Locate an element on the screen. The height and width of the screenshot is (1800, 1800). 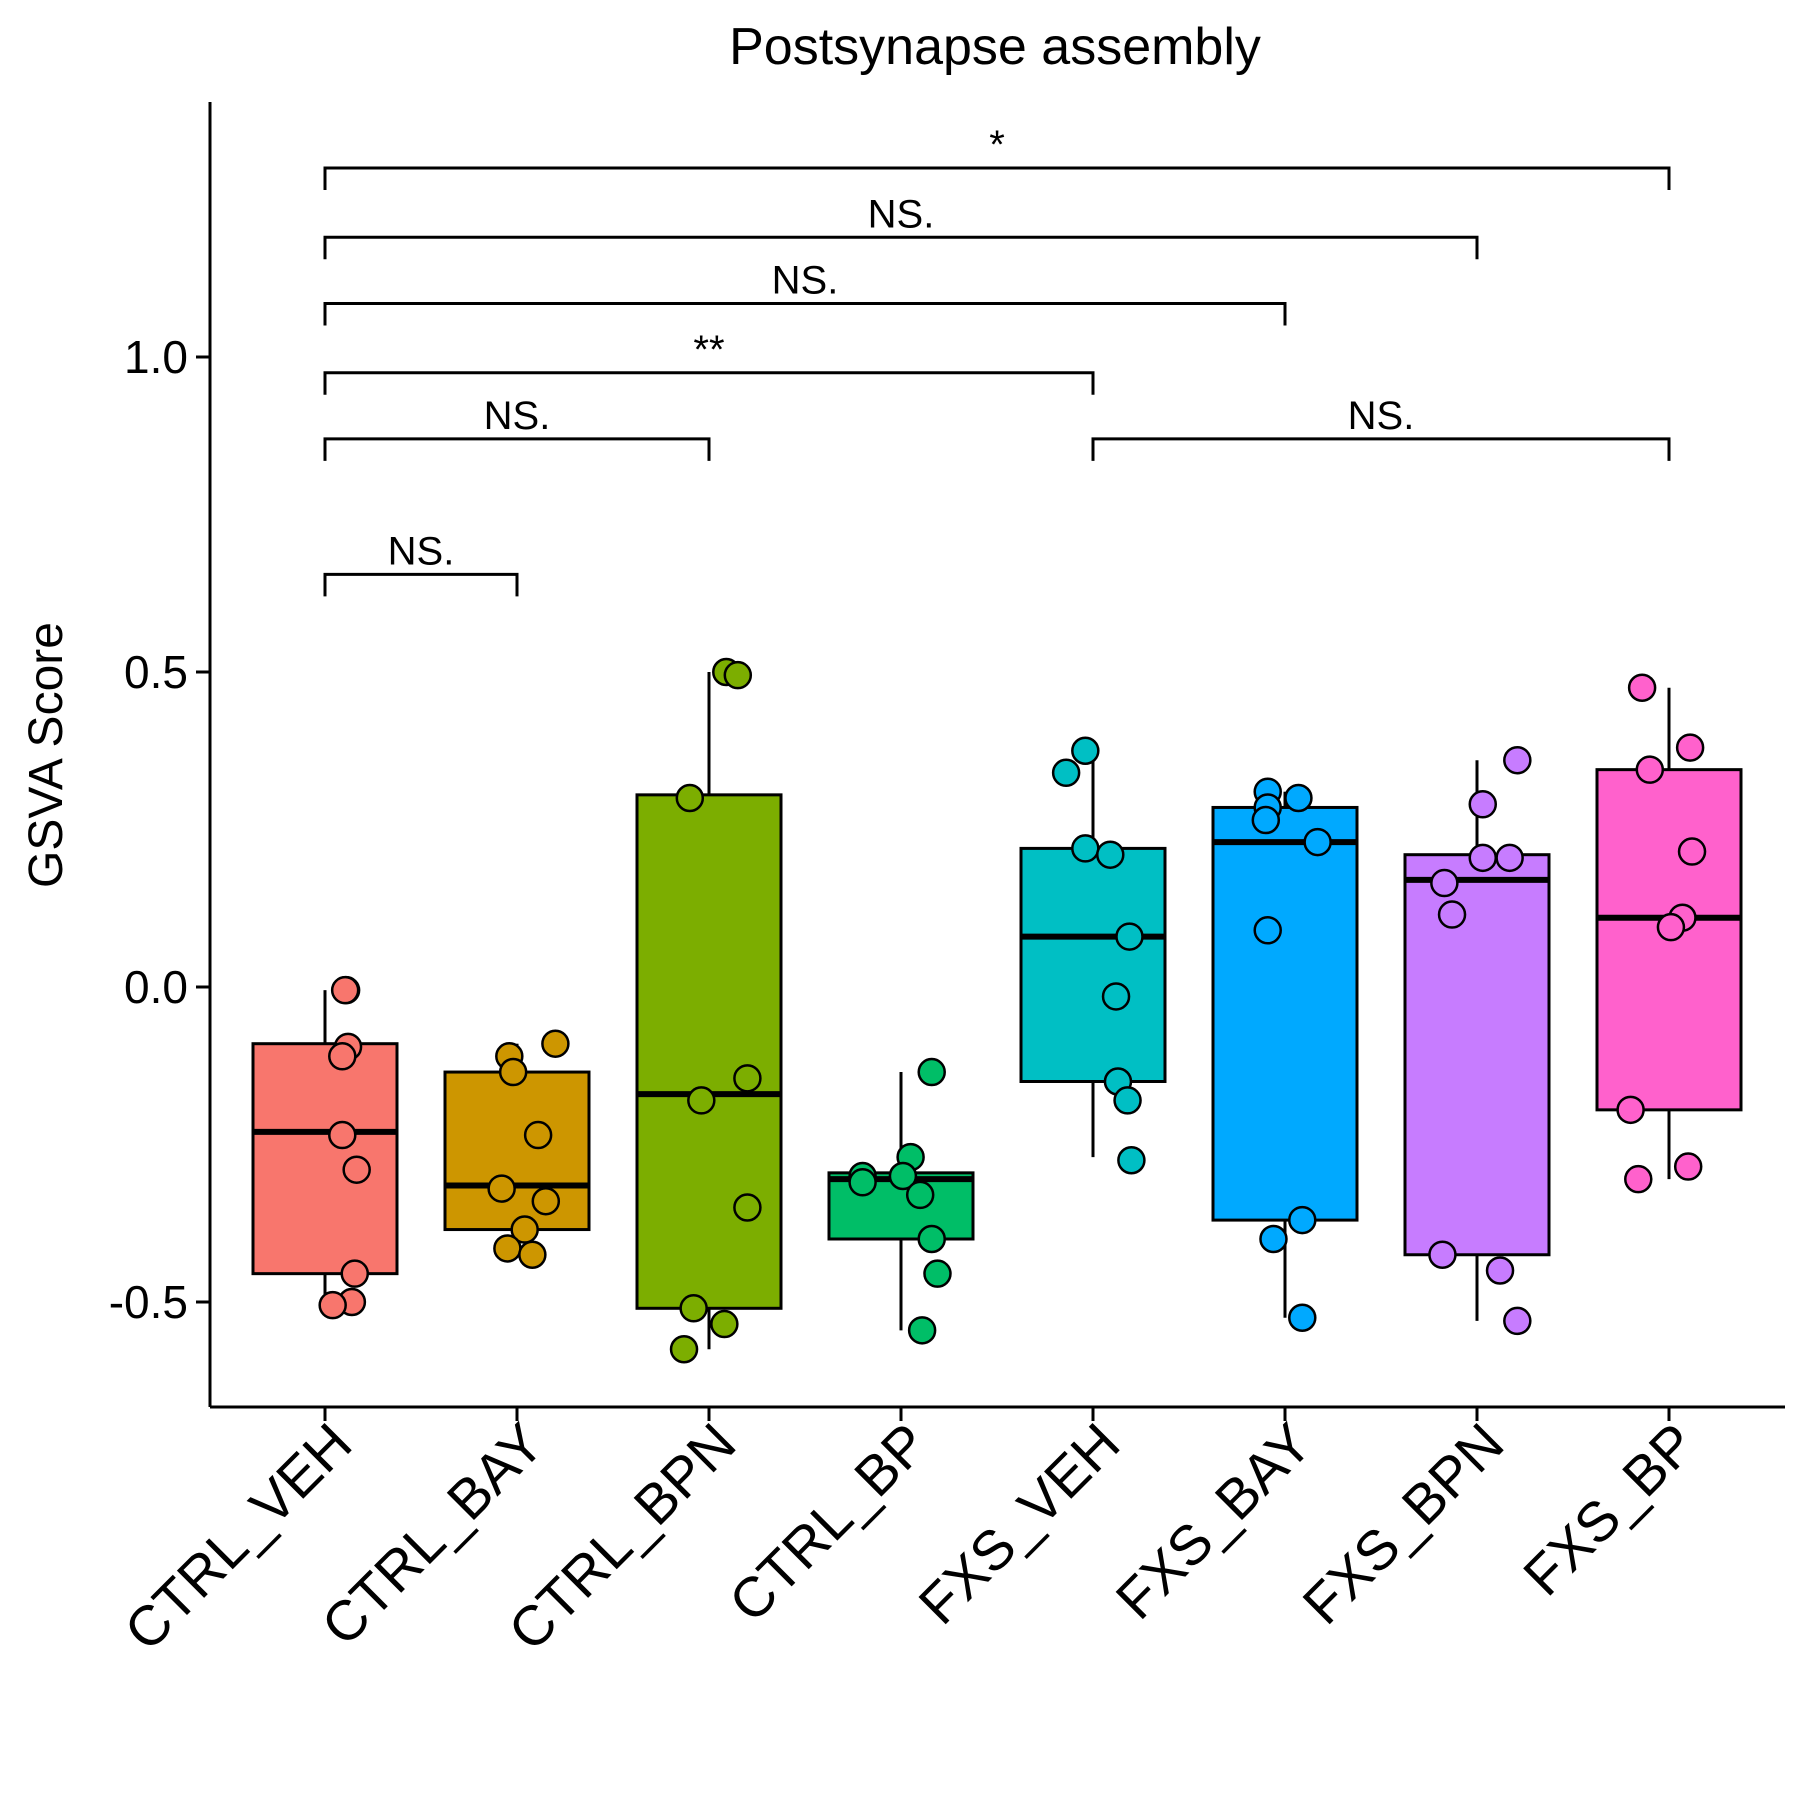
x-tick-label: FXS_VEH is located at coordinates (1018, 1523).